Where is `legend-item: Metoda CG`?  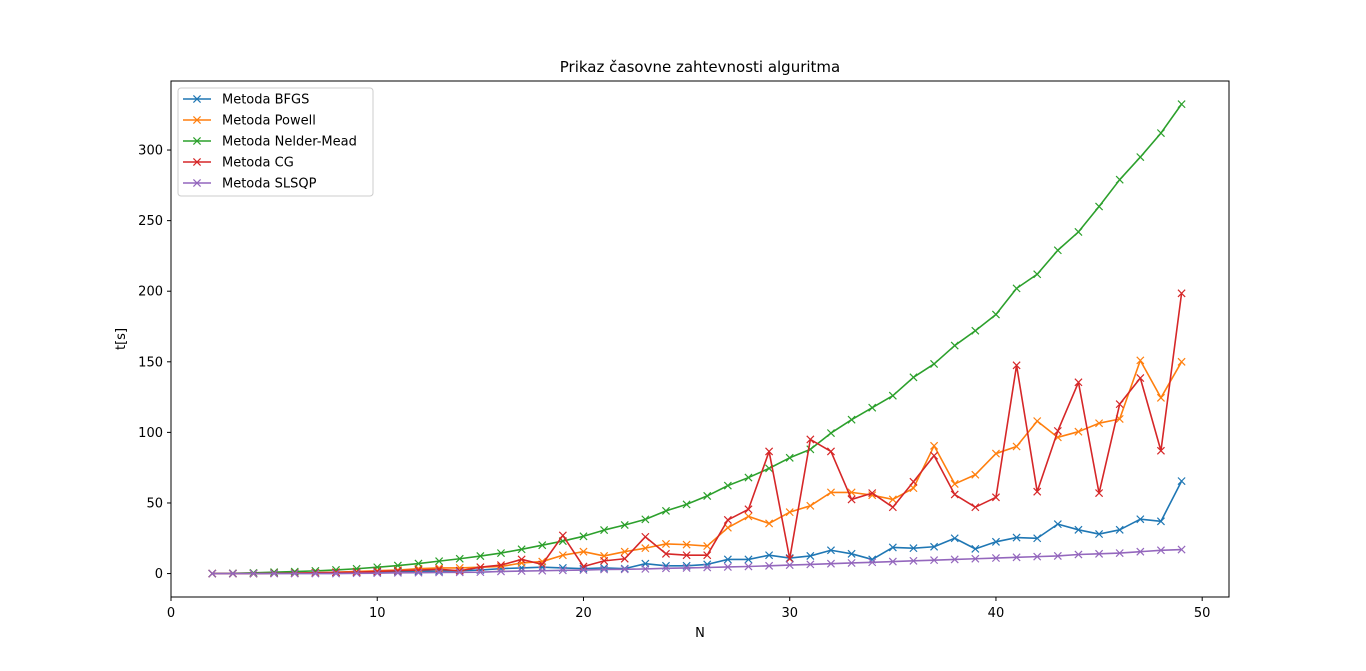
legend-item: Metoda CG is located at coordinates (238, 163).